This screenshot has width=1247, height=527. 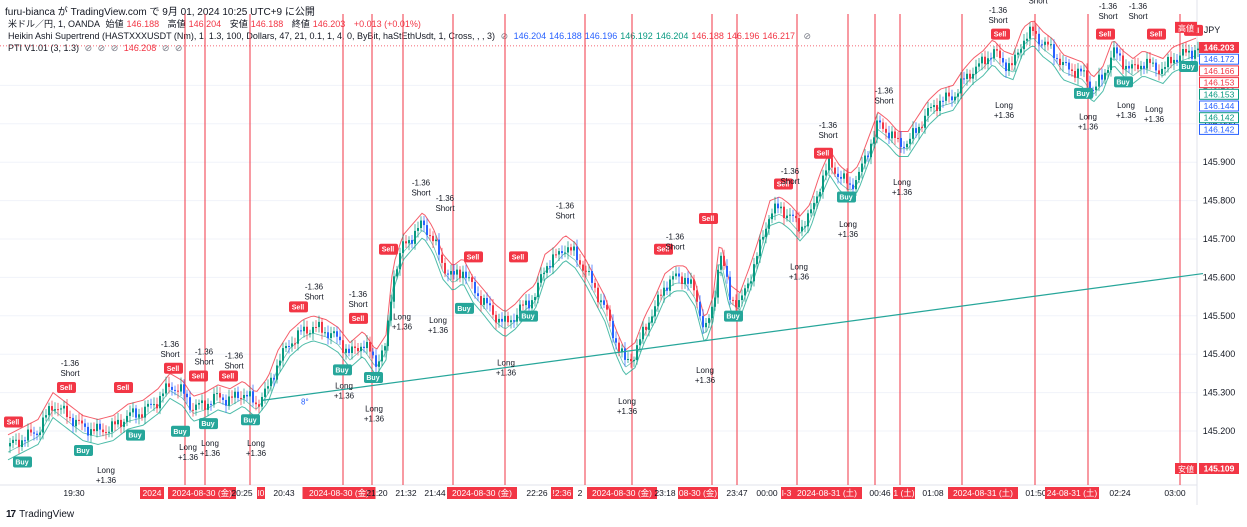 What do you see at coordinates (106, 470) in the screenshot?
I see `long-label: Long` at bounding box center [106, 470].